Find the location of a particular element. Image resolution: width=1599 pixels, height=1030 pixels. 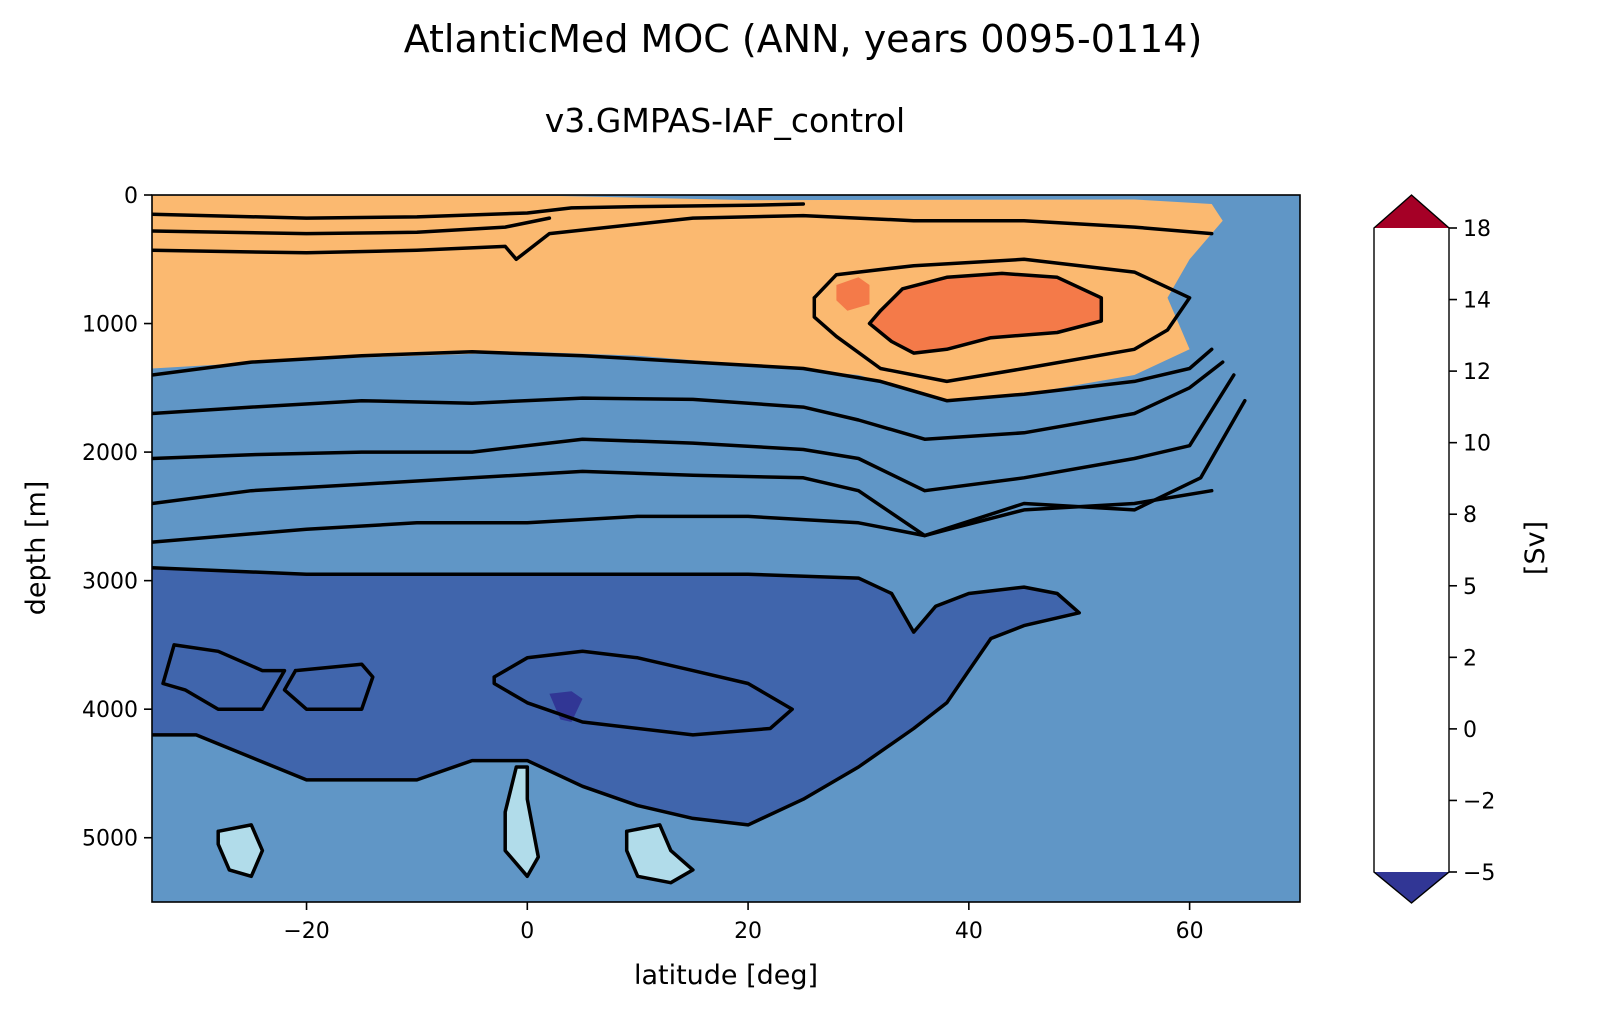

x-tick-label: −20 is located at coordinates (306, 931).